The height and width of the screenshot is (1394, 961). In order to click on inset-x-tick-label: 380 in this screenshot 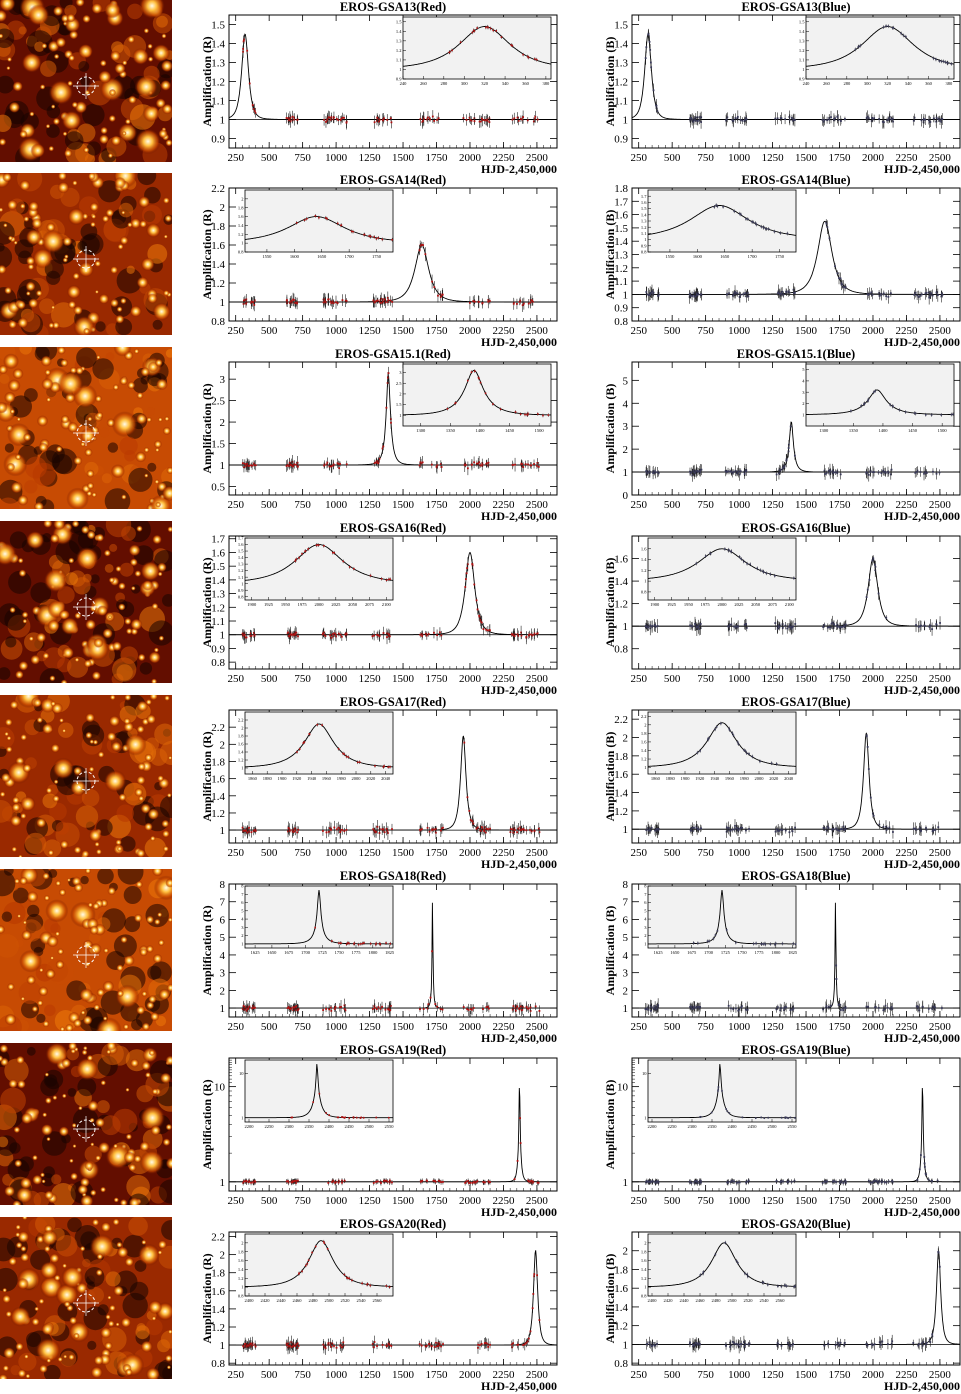, I will do `click(950, 83)`.